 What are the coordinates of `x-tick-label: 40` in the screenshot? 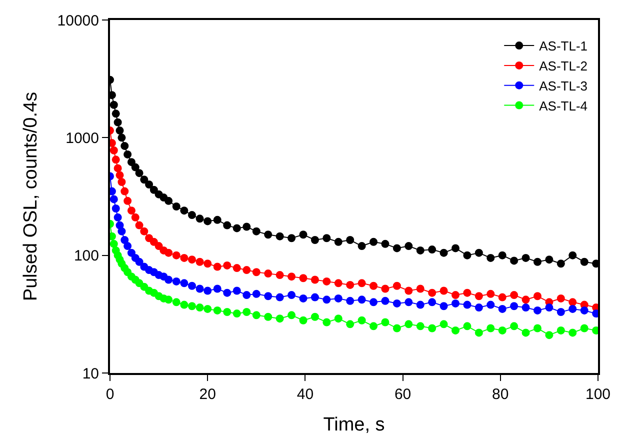 It's located at (305, 394).